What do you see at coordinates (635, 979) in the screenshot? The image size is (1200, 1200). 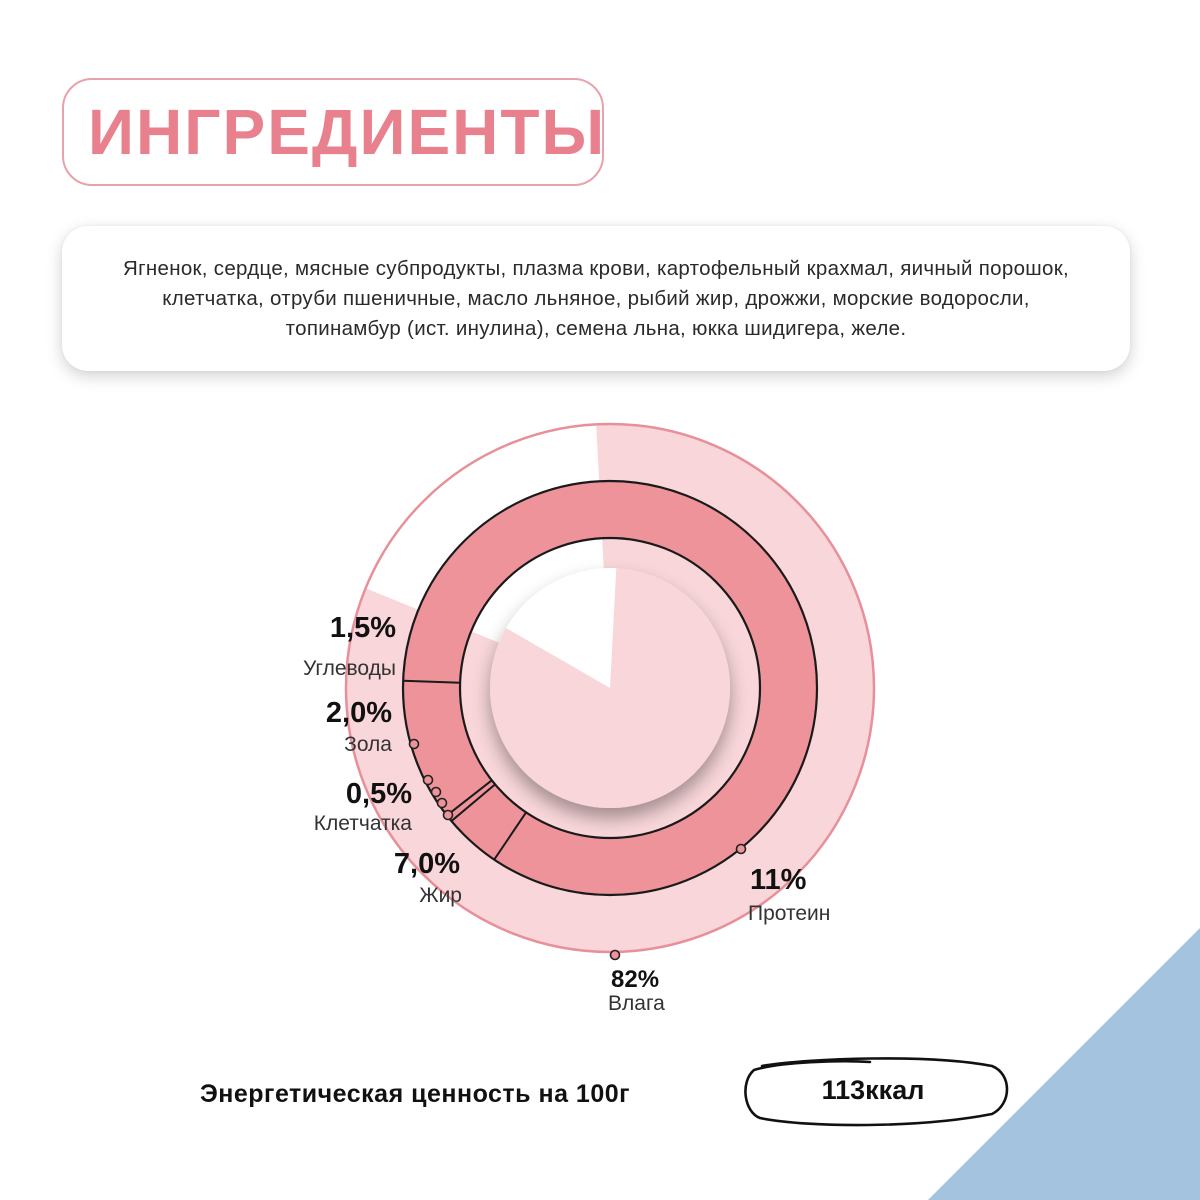 I see `value-label-moisture: 82%` at bounding box center [635, 979].